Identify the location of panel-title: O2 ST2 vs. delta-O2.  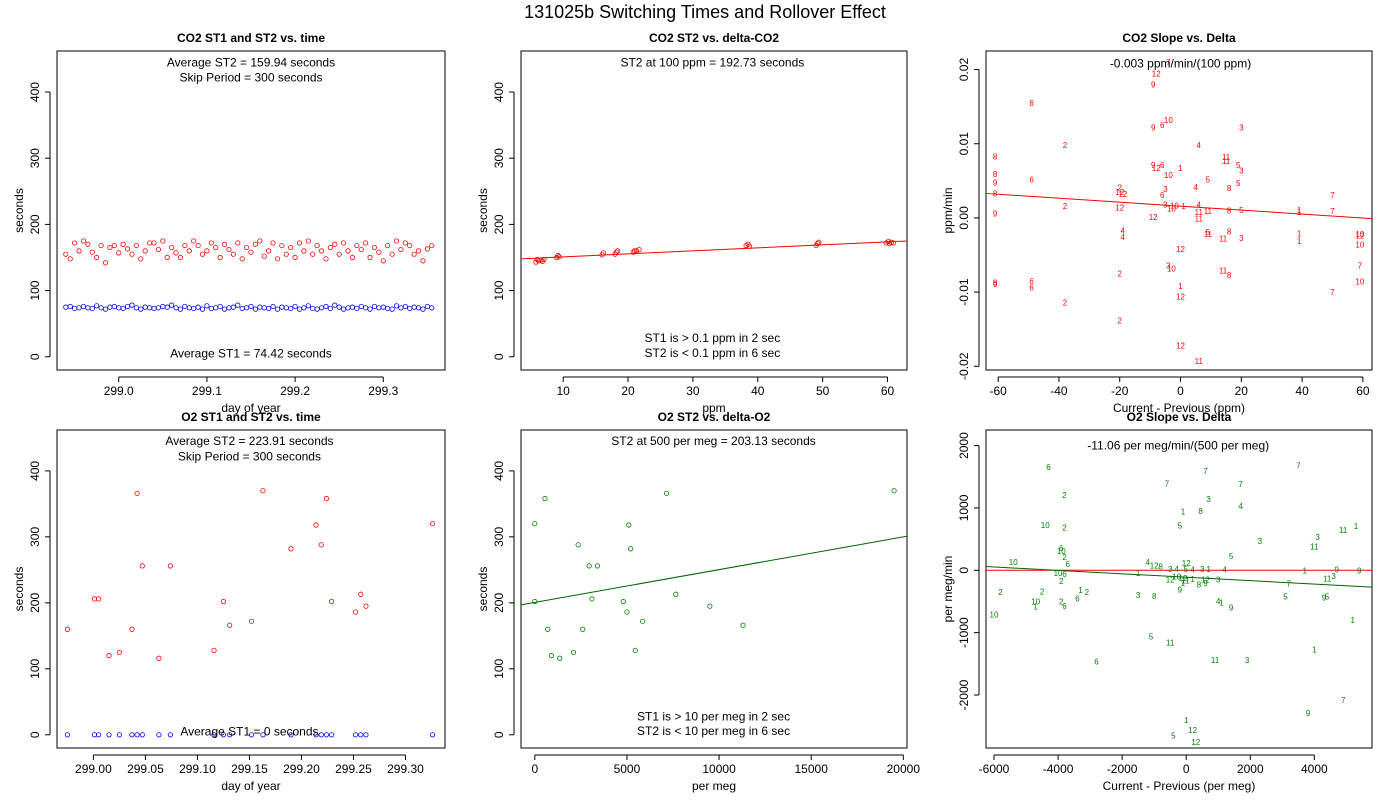
(714, 417).